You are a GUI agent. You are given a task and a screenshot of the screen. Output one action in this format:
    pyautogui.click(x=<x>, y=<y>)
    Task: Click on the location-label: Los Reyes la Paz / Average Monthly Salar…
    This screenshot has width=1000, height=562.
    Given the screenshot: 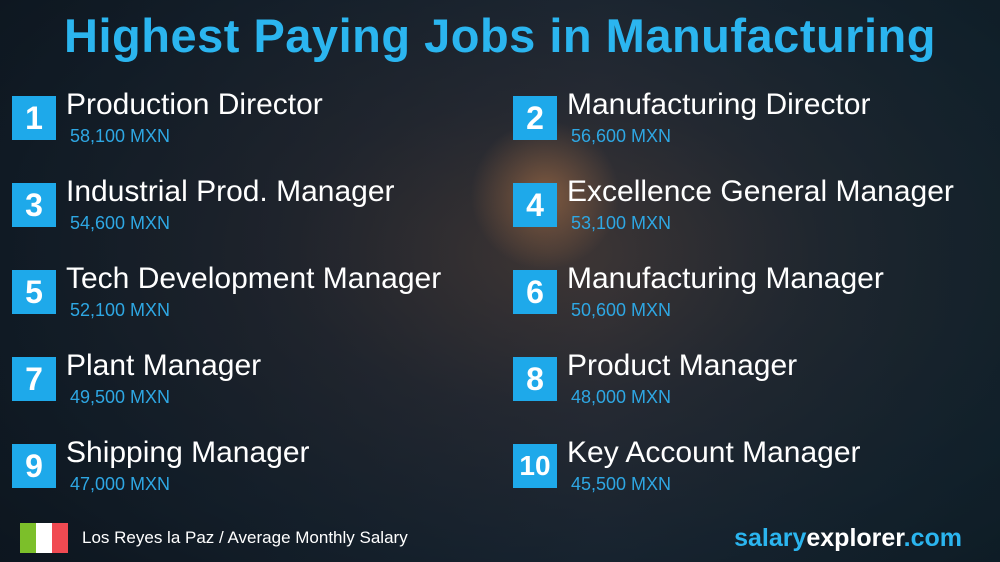 What is the action you would take?
    pyautogui.click(x=245, y=537)
    